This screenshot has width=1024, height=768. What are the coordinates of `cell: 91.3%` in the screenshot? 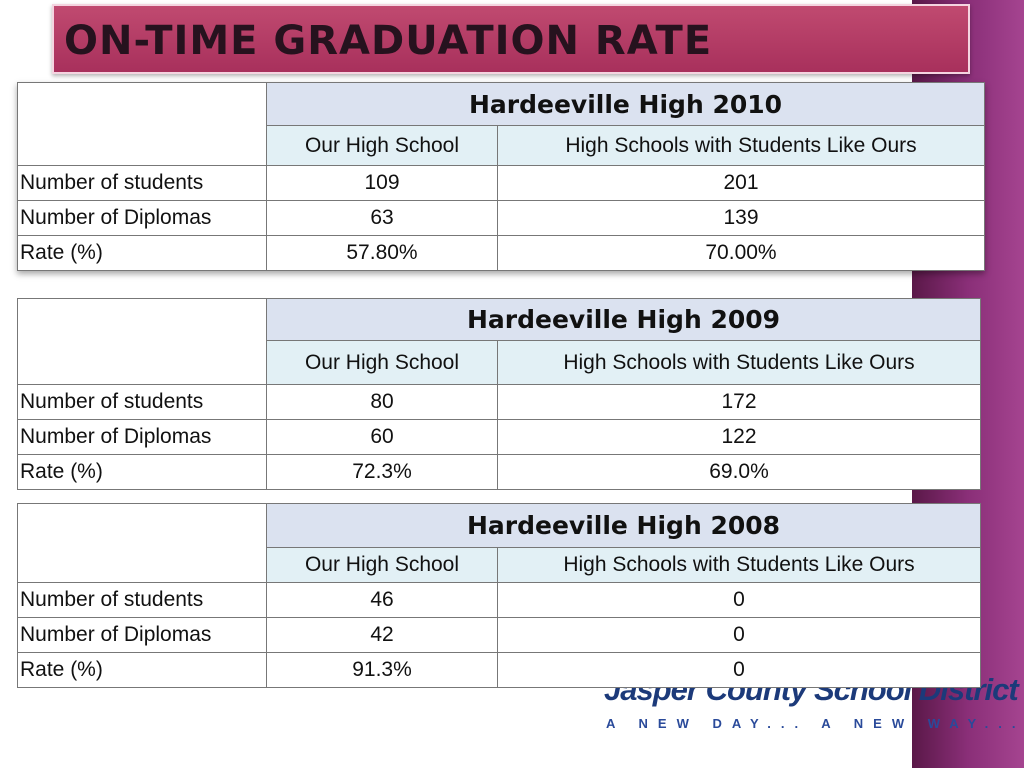 It's located at (382, 670).